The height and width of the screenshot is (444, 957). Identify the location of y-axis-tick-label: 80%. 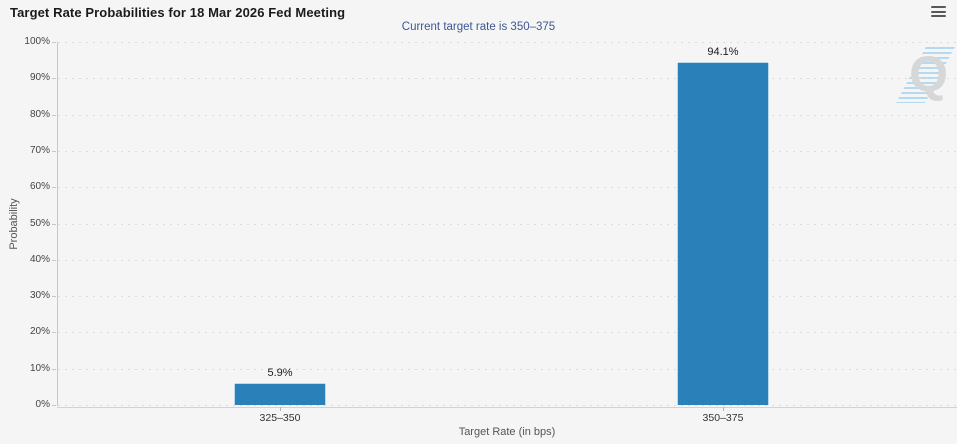
(39, 114).